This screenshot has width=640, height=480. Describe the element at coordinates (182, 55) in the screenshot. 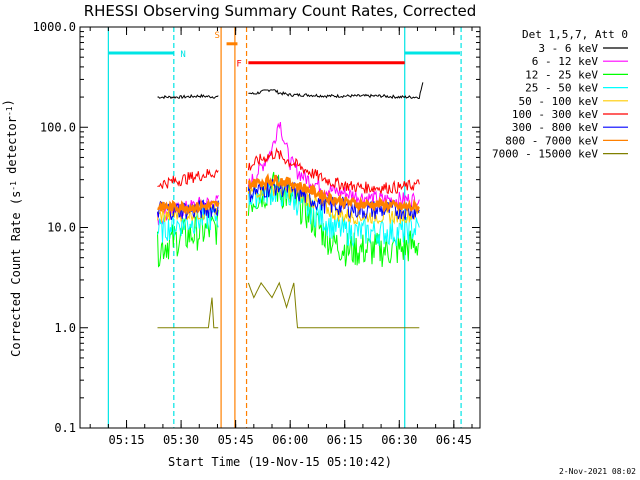

I see `flag-label: N` at that location.